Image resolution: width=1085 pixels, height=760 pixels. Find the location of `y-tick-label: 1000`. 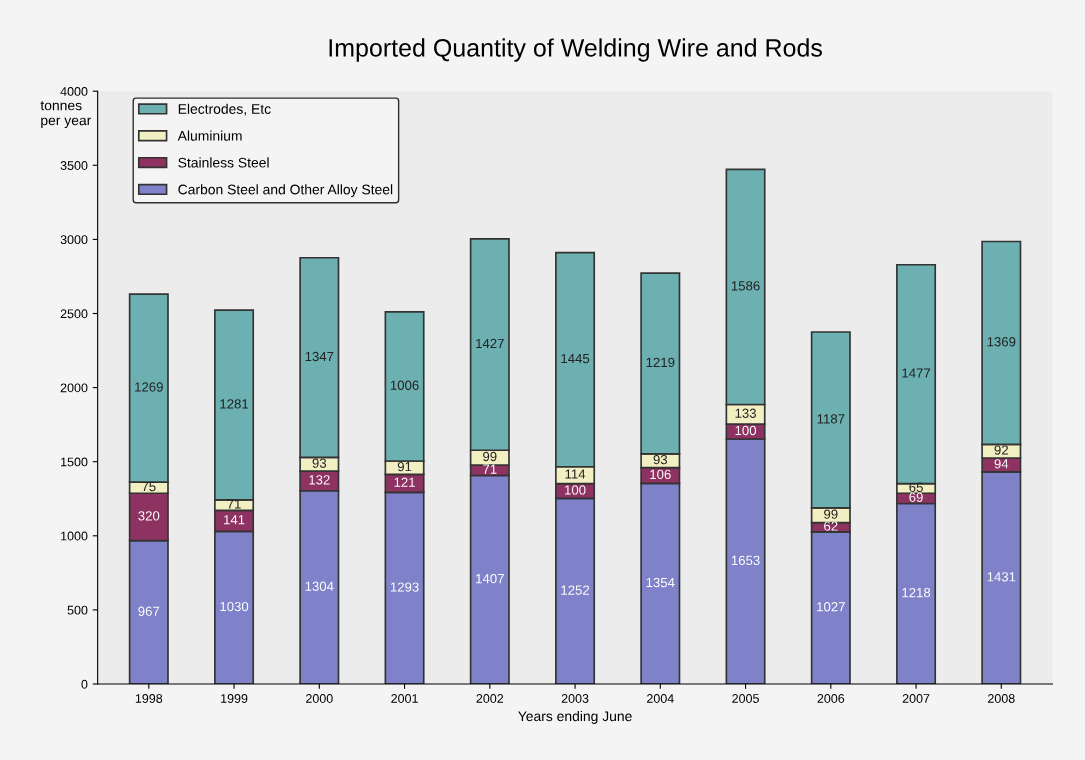

y-tick-label: 1000 is located at coordinates (74, 536).